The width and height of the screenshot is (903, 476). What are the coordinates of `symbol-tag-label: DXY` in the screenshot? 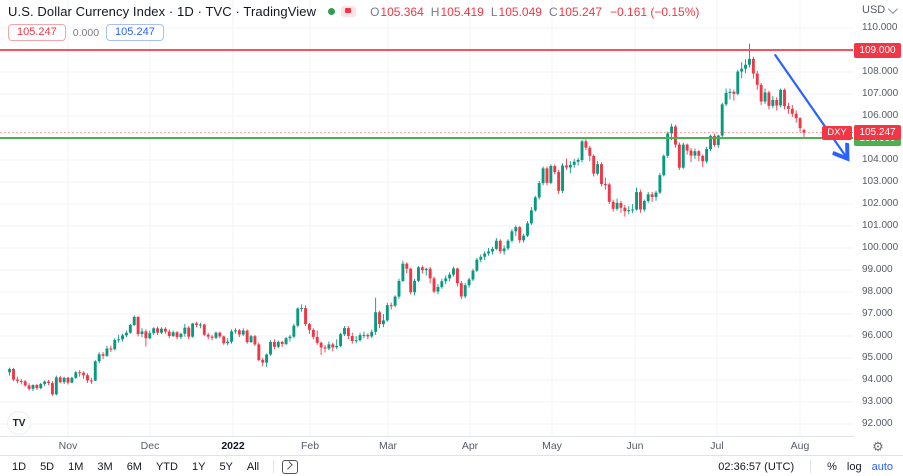 It's located at (837, 132).